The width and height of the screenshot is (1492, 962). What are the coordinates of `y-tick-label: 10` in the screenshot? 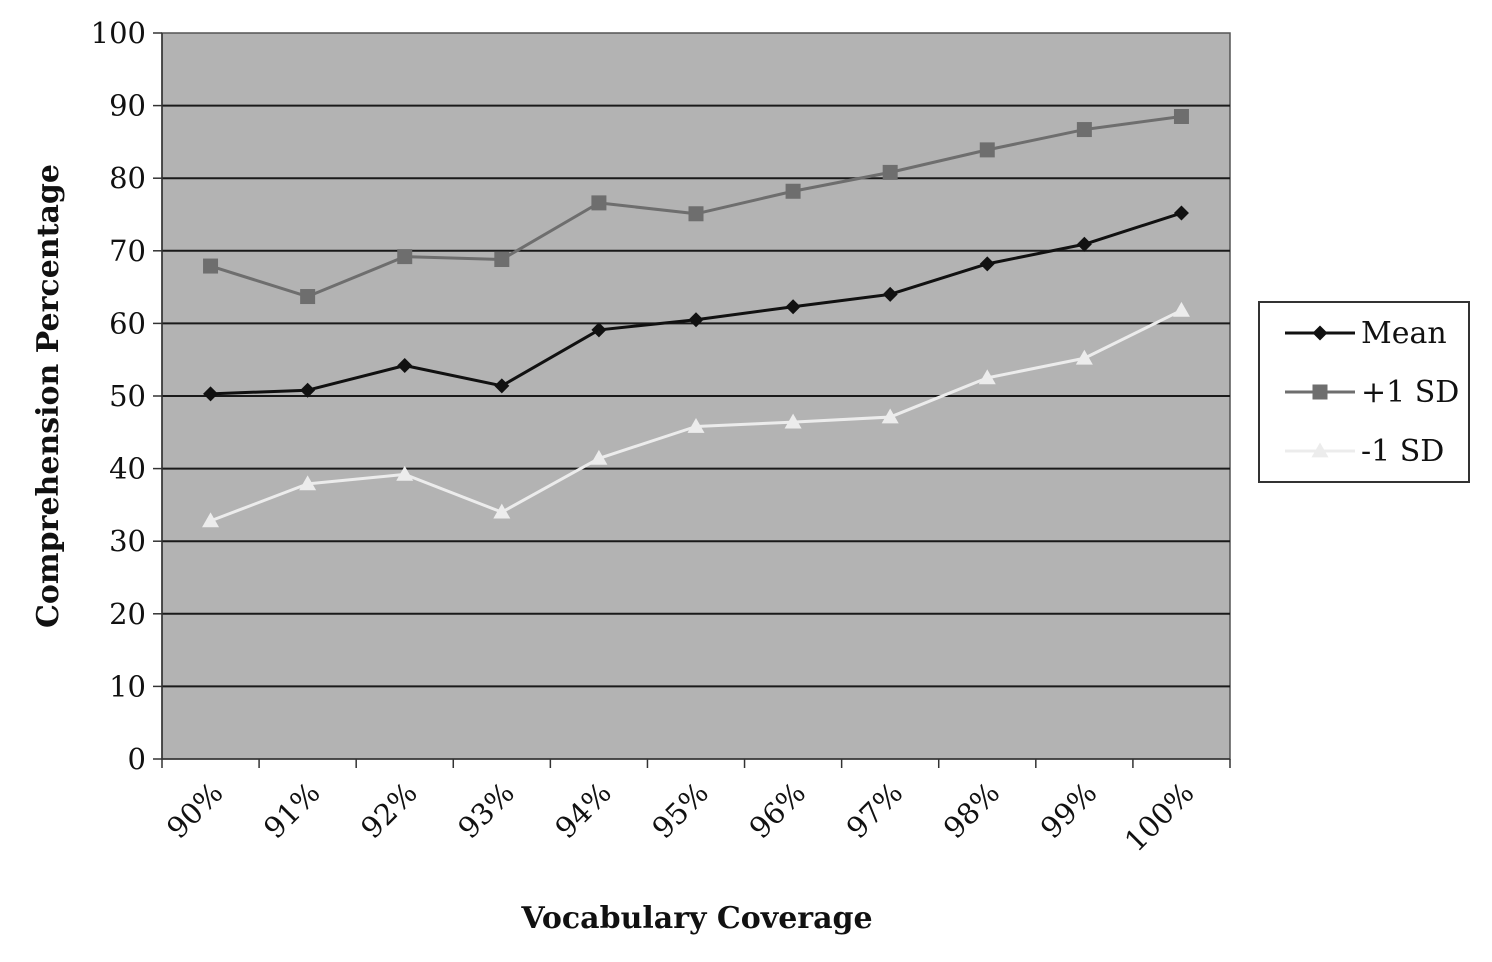 It's located at (127, 686).